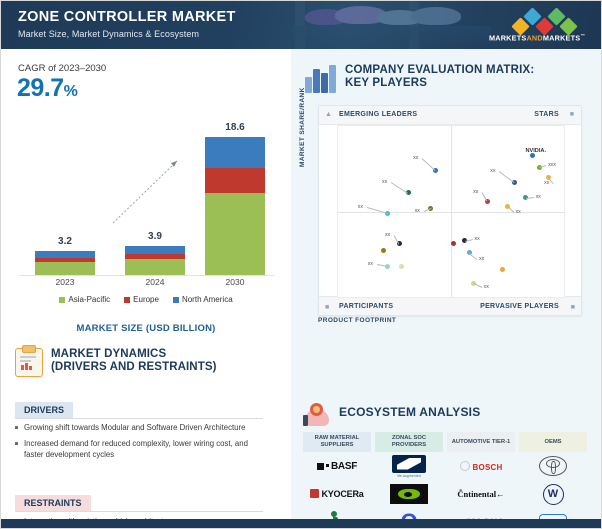 The image size is (602, 529). Describe the element at coordinates (553, 494) in the screenshot. I see `logo-volkswagen: W` at that location.